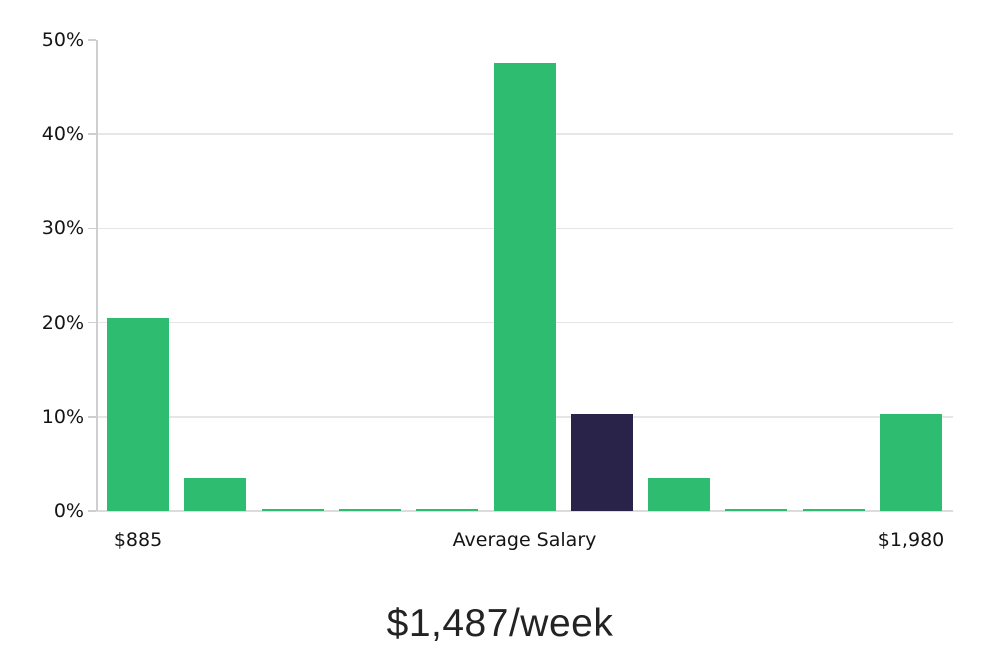 This screenshot has width=1000, height=660. Describe the element at coordinates (62, 322) in the screenshot. I see `y-tick-label: 20%` at that location.